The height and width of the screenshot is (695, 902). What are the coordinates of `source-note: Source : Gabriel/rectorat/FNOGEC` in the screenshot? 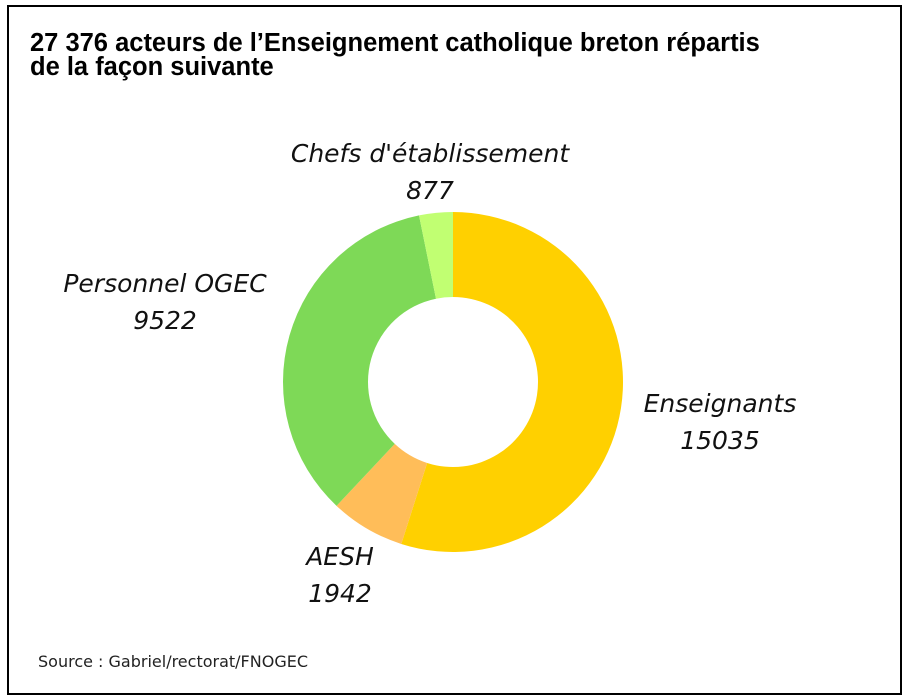 It's located at (173, 661).